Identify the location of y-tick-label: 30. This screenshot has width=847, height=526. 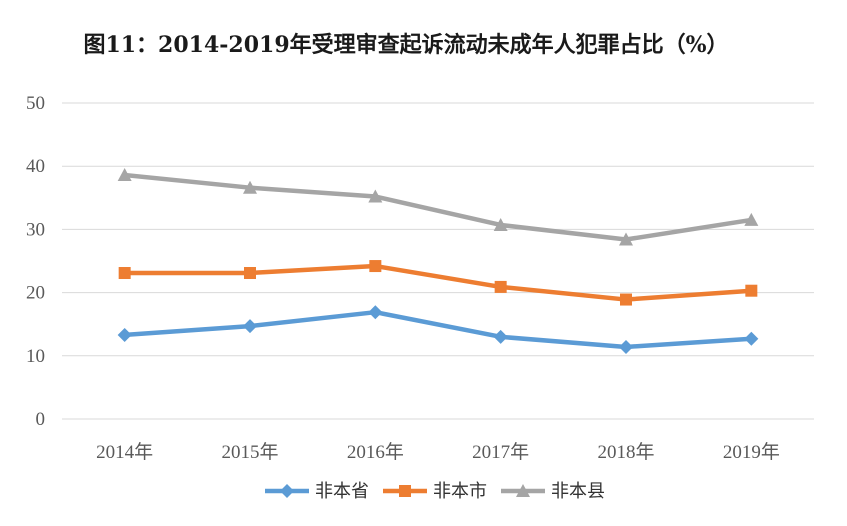
(35, 229).